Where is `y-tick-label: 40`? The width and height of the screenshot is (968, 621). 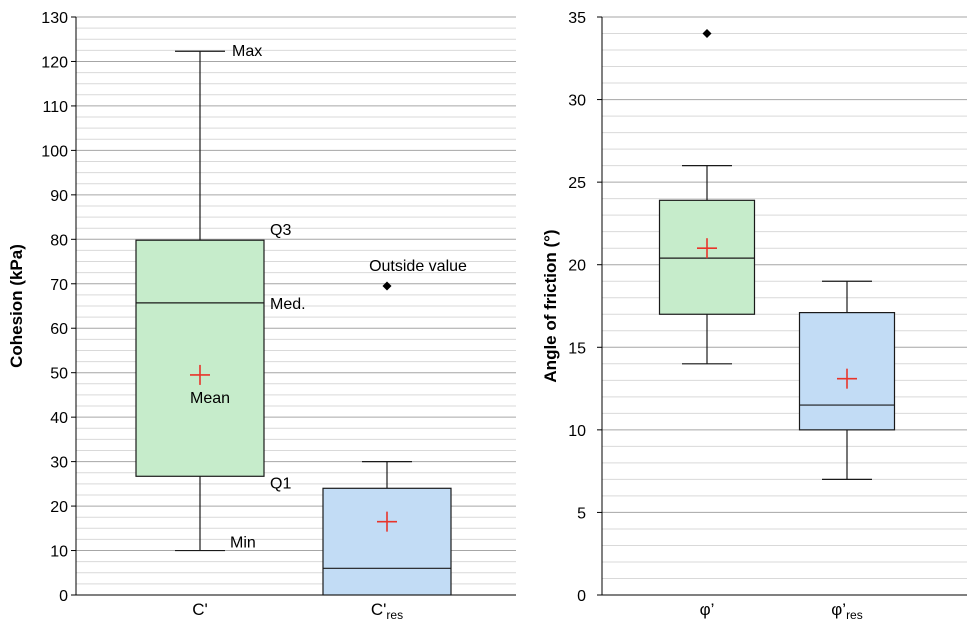
y-tick-label: 40 is located at coordinates (59, 418).